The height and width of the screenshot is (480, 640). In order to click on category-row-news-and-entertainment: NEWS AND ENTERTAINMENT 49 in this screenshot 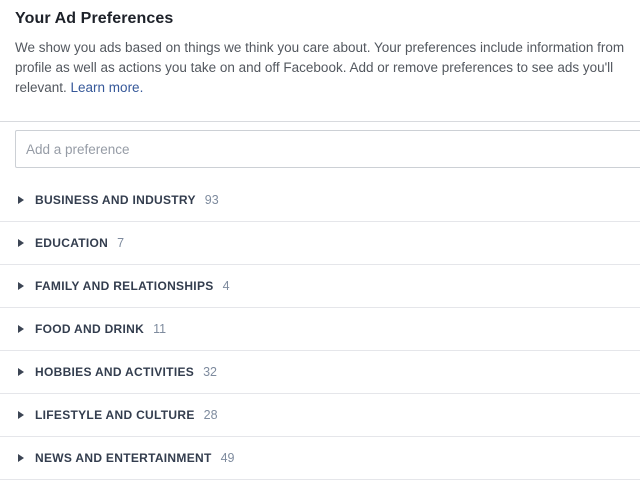, I will do `click(320, 458)`.